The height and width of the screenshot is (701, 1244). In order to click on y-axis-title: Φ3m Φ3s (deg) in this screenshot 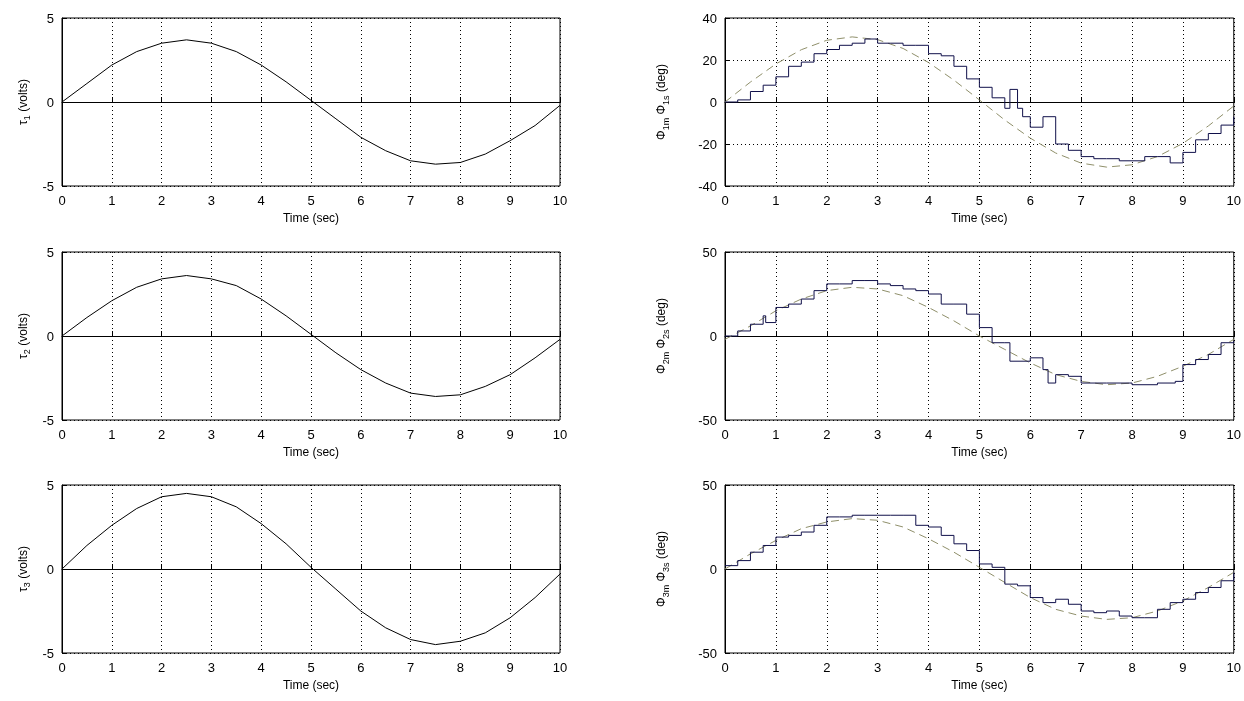, I will do `click(662, 569)`.